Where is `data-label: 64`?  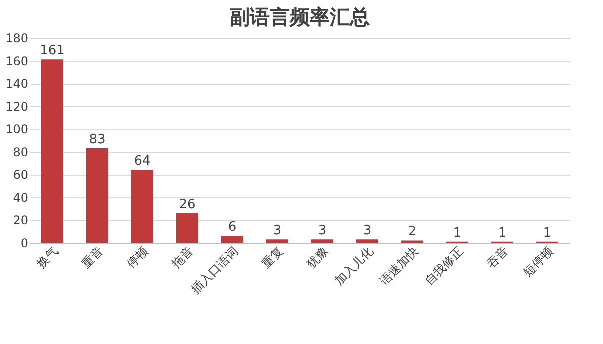
data-label: 64 is located at coordinates (142, 162).